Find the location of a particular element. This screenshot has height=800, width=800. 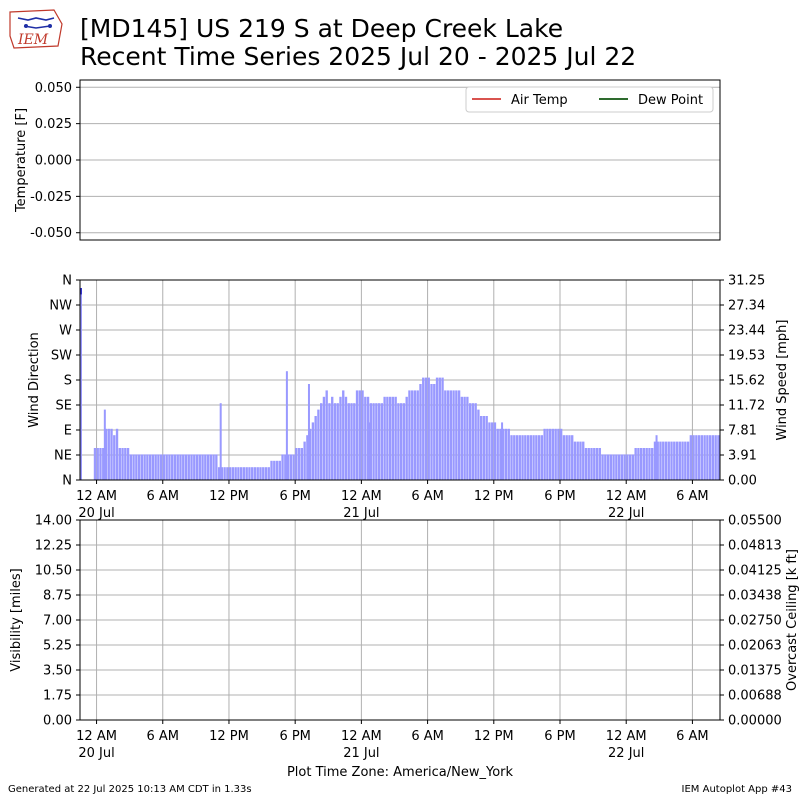

app-credit: IEM Autoplot App #43 is located at coordinates (736, 789).